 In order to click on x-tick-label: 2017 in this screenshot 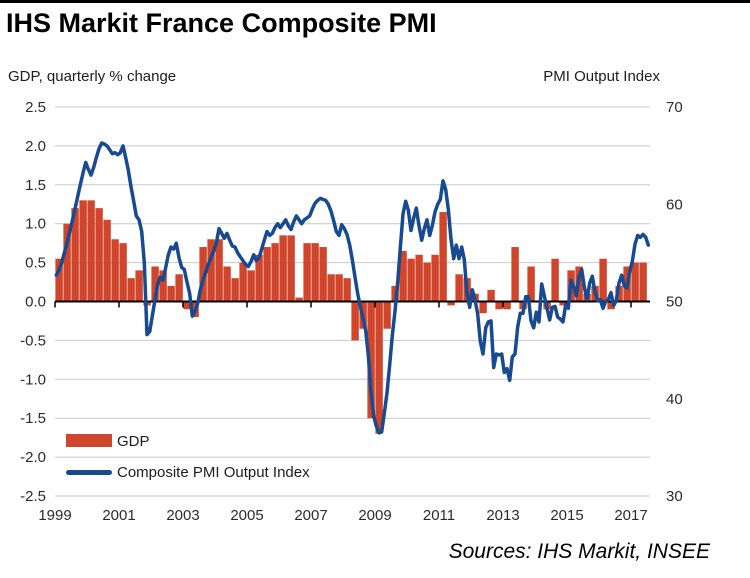, I will do `click(630, 515)`.